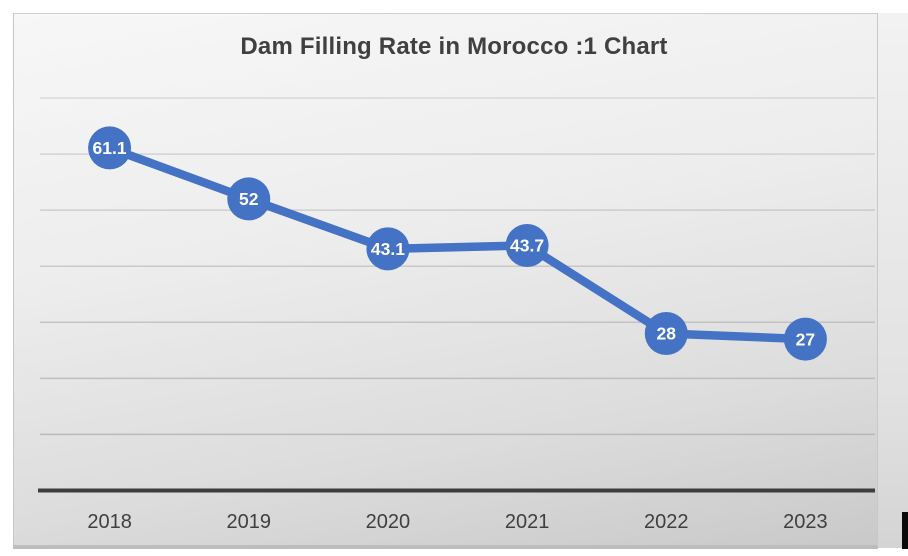 Image resolution: width=908 pixels, height=556 pixels. I want to click on data-point-label: 61.1, so click(110, 148).